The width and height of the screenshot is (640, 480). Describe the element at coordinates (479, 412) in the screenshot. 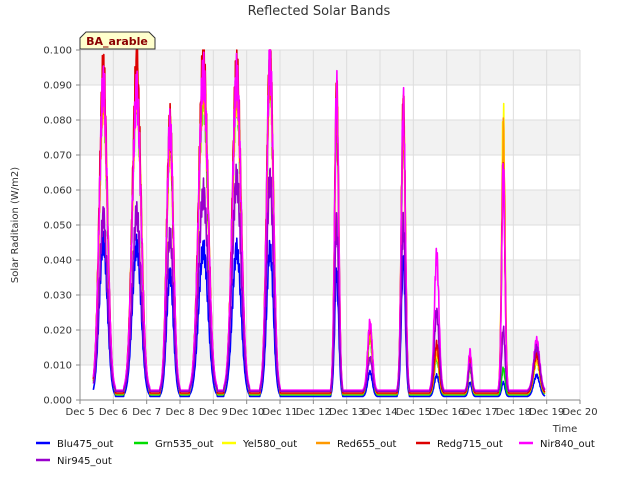

I see `x-tick-label: Dec 17` at that location.